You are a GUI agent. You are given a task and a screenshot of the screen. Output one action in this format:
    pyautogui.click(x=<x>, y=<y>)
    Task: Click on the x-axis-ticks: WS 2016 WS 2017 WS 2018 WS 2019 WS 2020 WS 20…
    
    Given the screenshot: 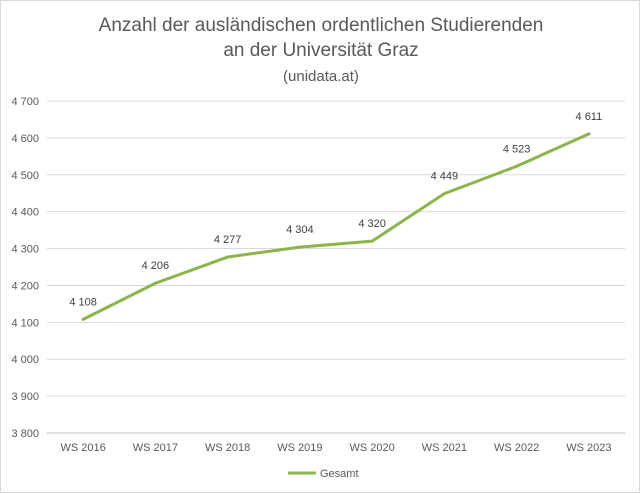 What is the action you would take?
    pyautogui.click(x=336, y=448)
    